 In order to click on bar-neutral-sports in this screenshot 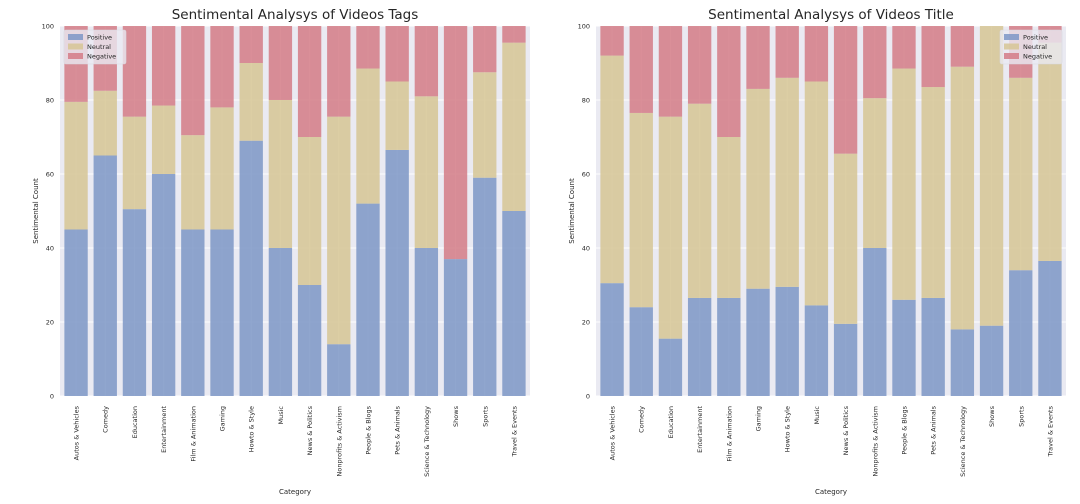, I will do `click(1021, 174)`.